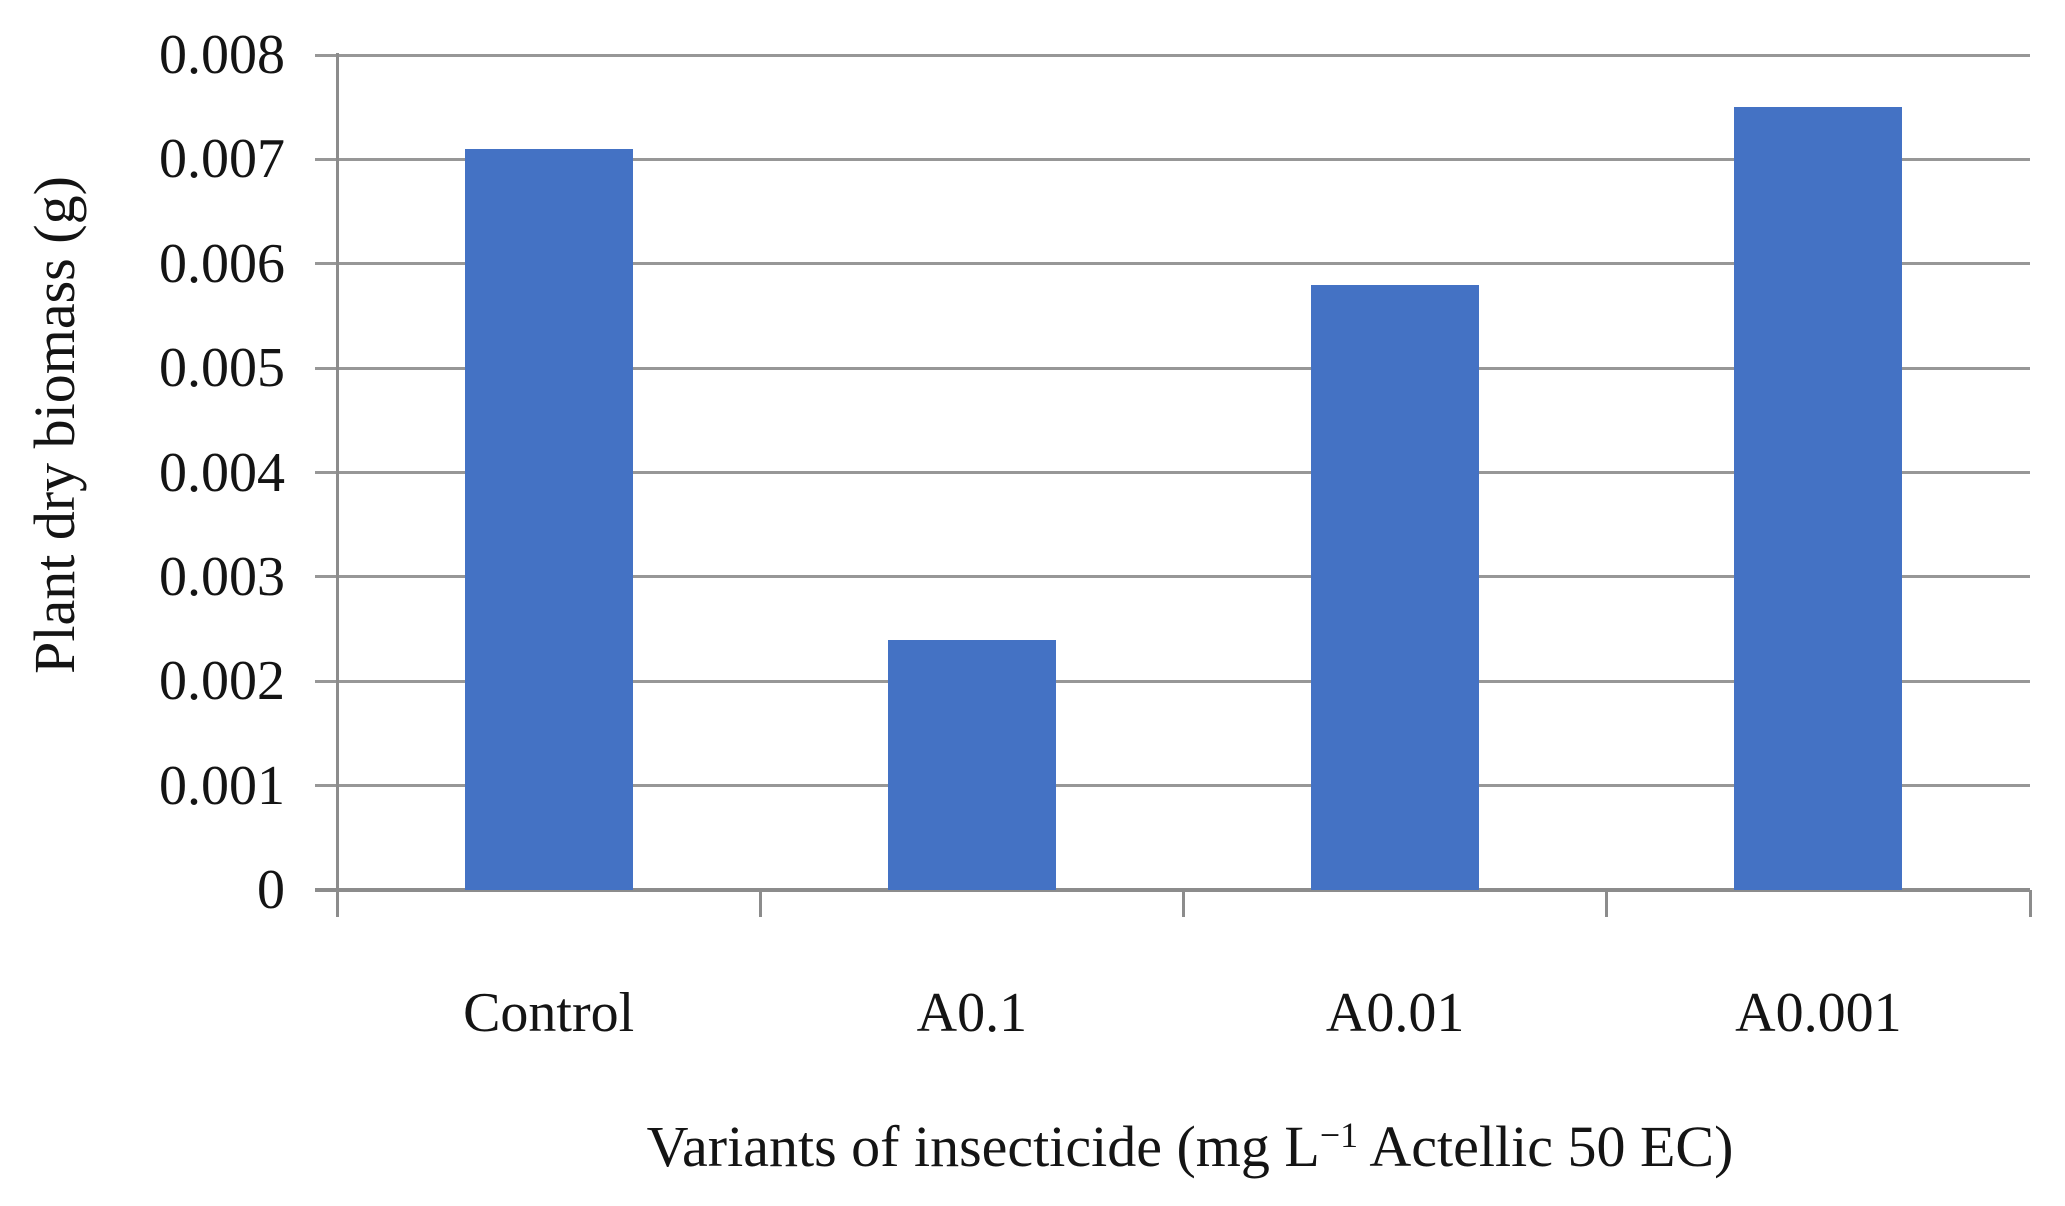 The height and width of the screenshot is (1206, 2065). What do you see at coordinates (222, 785) in the screenshot?
I see `y-tick-label-0.001: 0.001` at bounding box center [222, 785].